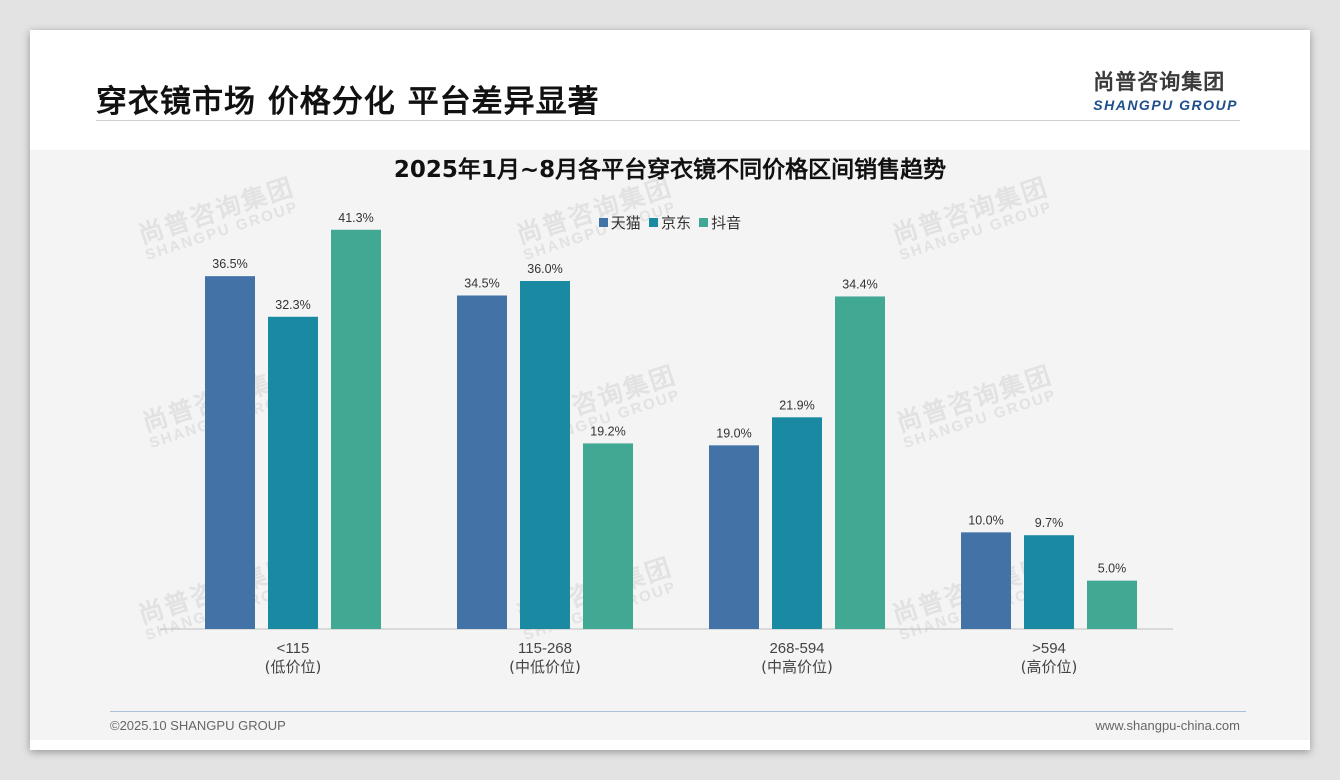  Describe the element at coordinates (678, 711) in the screenshot. I see `footer-divider` at that location.